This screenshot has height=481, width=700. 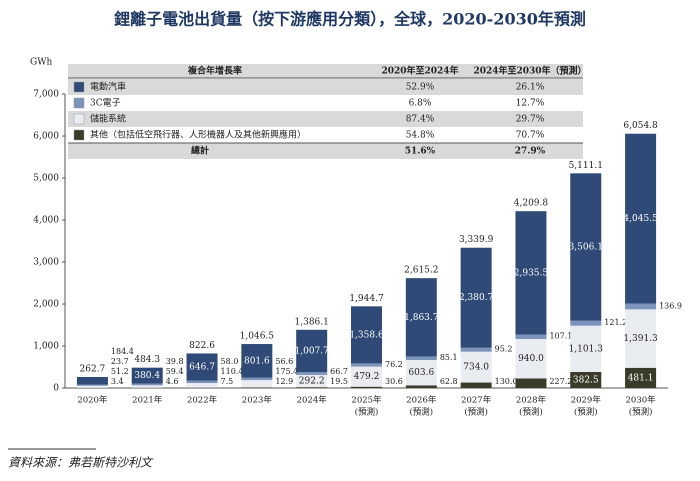 I want to click on x-tick-label: 2029年, so click(x=586, y=400).